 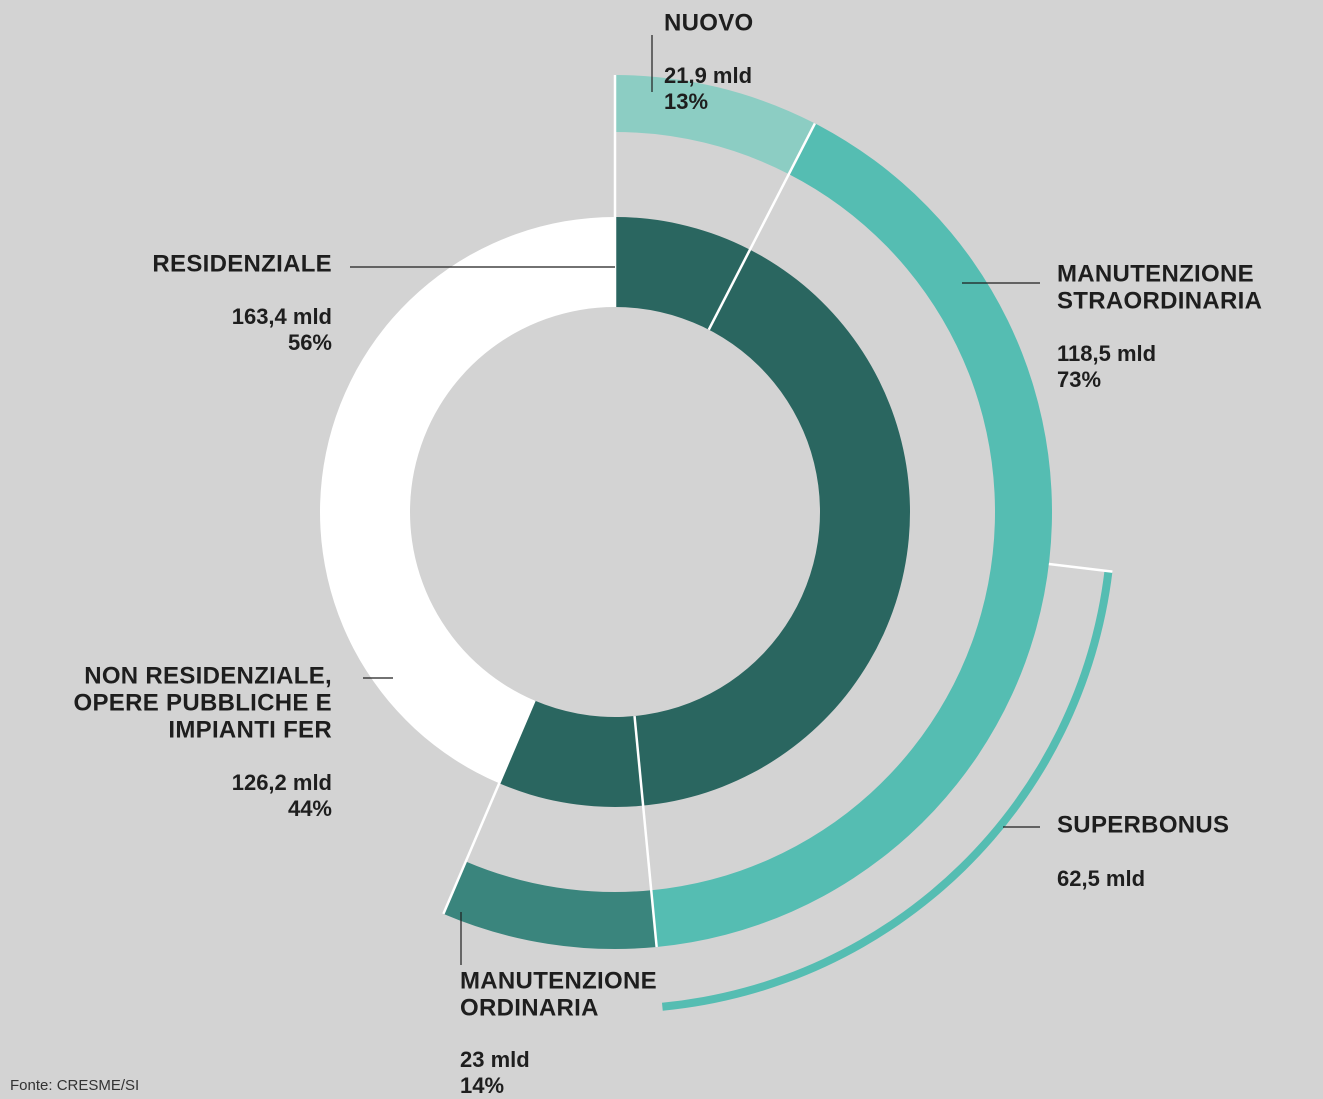 I want to click on percent-label: 14%, so click(x=482, y=1085).